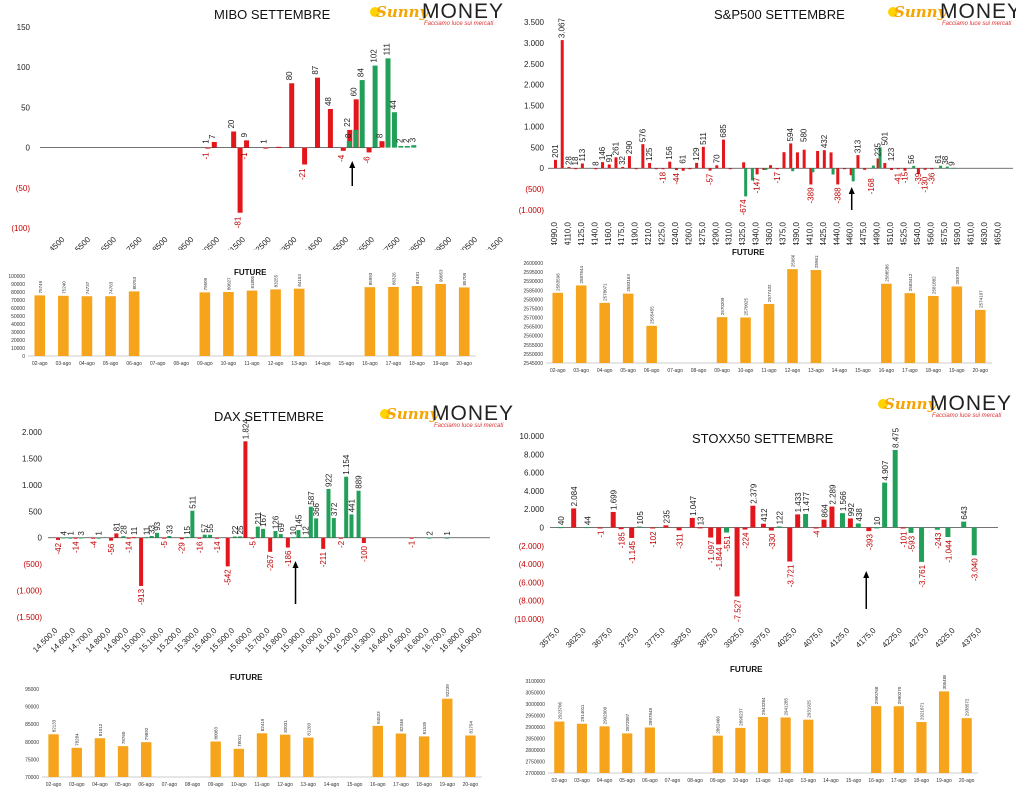 The image size is (1016, 798). What do you see at coordinates (228, 577) in the screenshot?
I see `data-label: -542` at bounding box center [228, 577].